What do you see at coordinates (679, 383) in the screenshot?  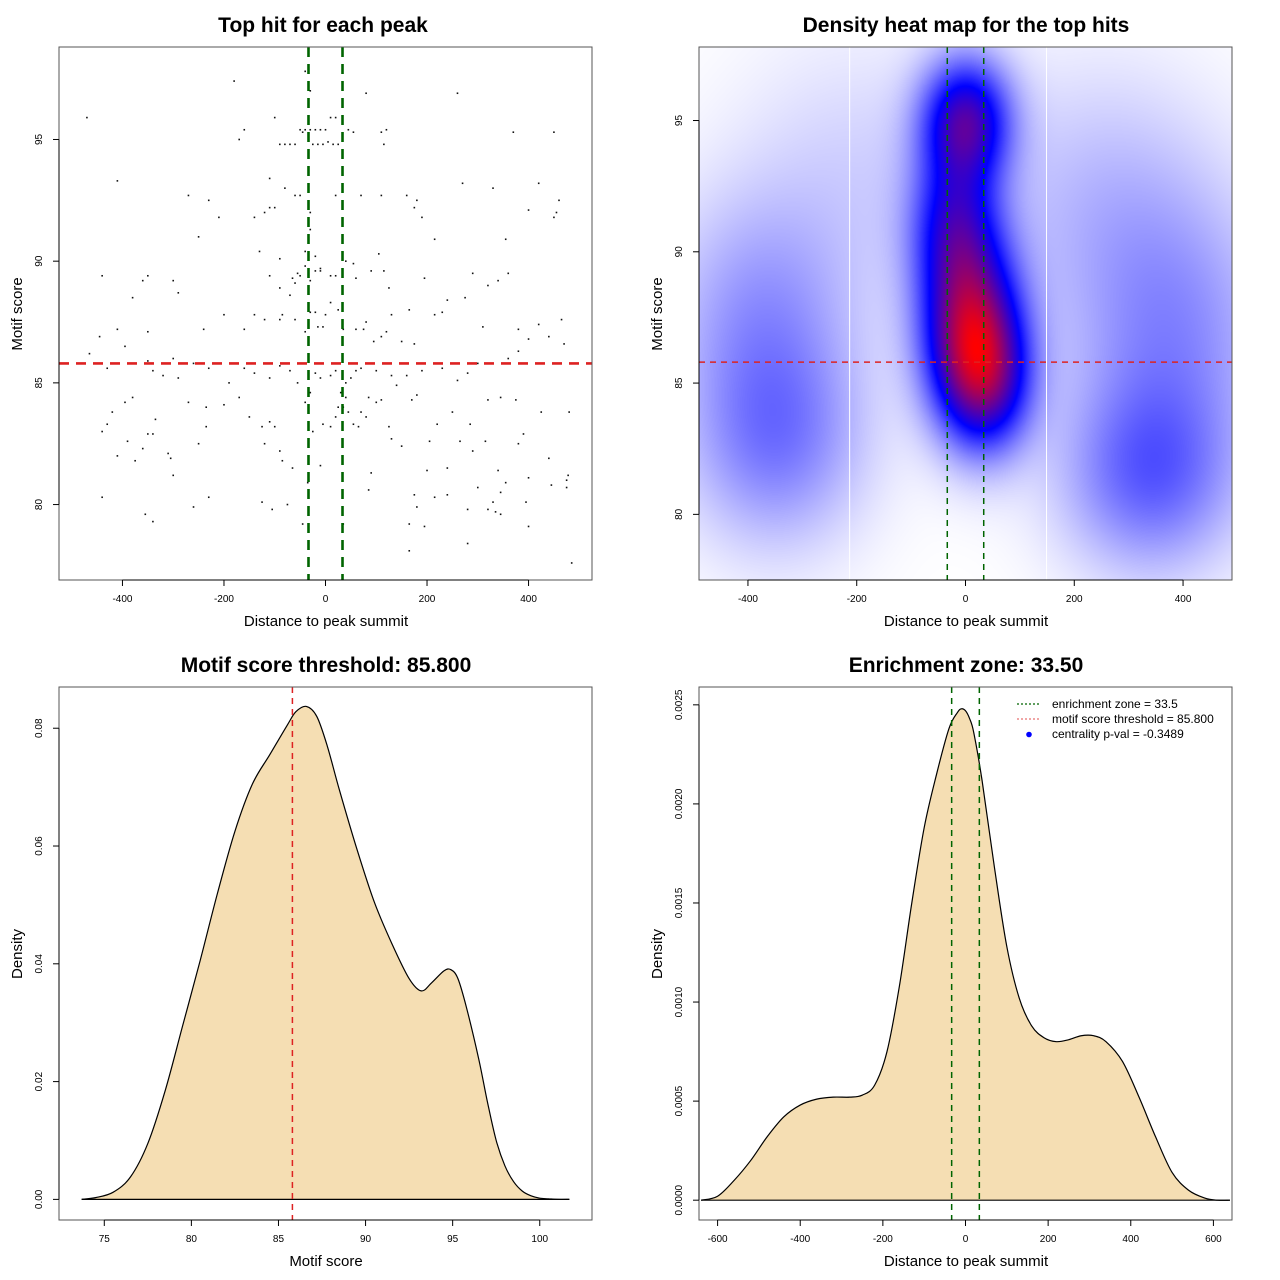 I see `y-tick-label: 85` at bounding box center [679, 383].